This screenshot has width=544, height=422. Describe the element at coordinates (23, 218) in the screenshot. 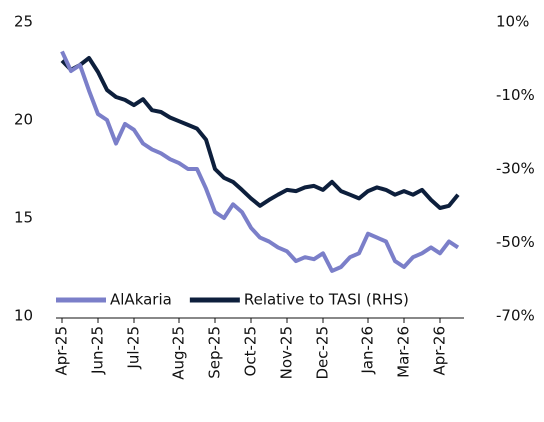

I see `y-tick-label: 15` at that location.